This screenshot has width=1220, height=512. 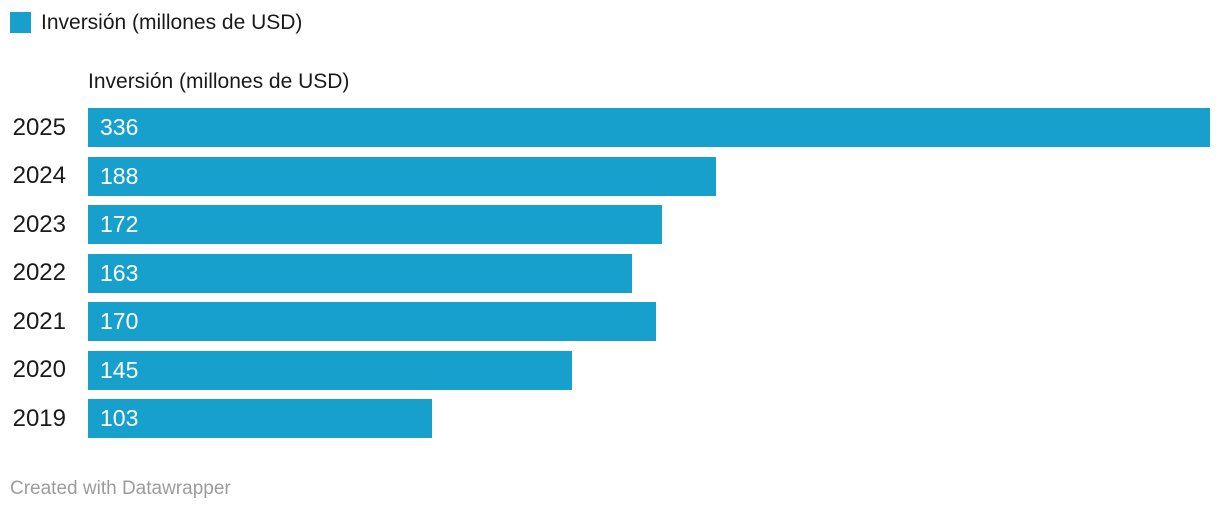 What do you see at coordinates (649, 127) in the screenshot?
I see `bar: 336` at bounding box center [649, 127].